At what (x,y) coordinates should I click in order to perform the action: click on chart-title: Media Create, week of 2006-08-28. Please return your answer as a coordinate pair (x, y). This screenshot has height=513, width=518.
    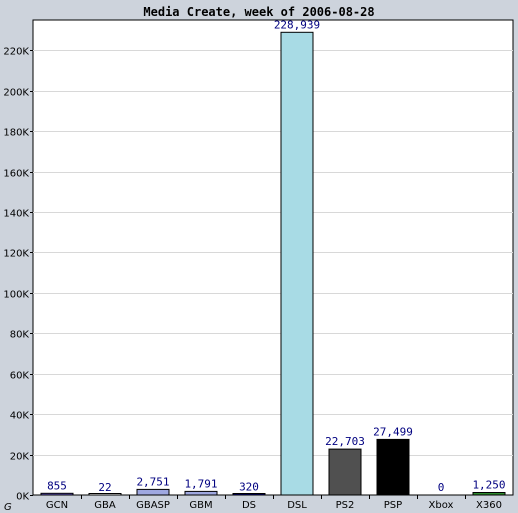
    Looking at the image, I should click on (258, 12).